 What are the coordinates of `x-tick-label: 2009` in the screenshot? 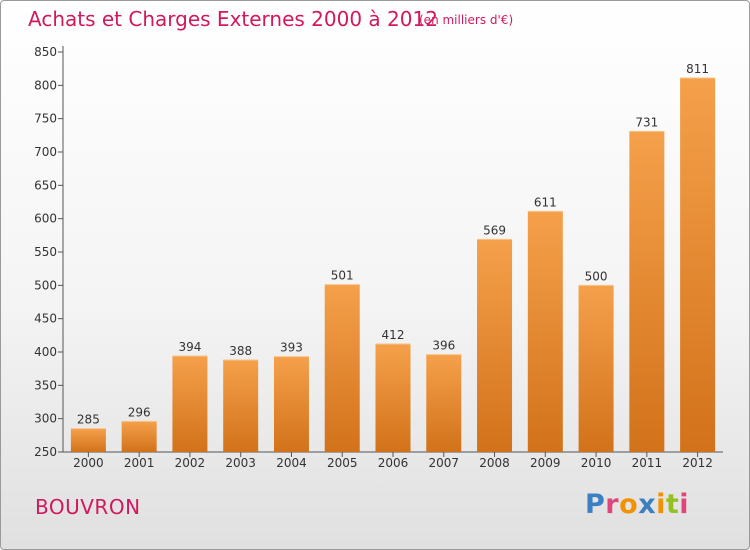 It's located at (545, 463).